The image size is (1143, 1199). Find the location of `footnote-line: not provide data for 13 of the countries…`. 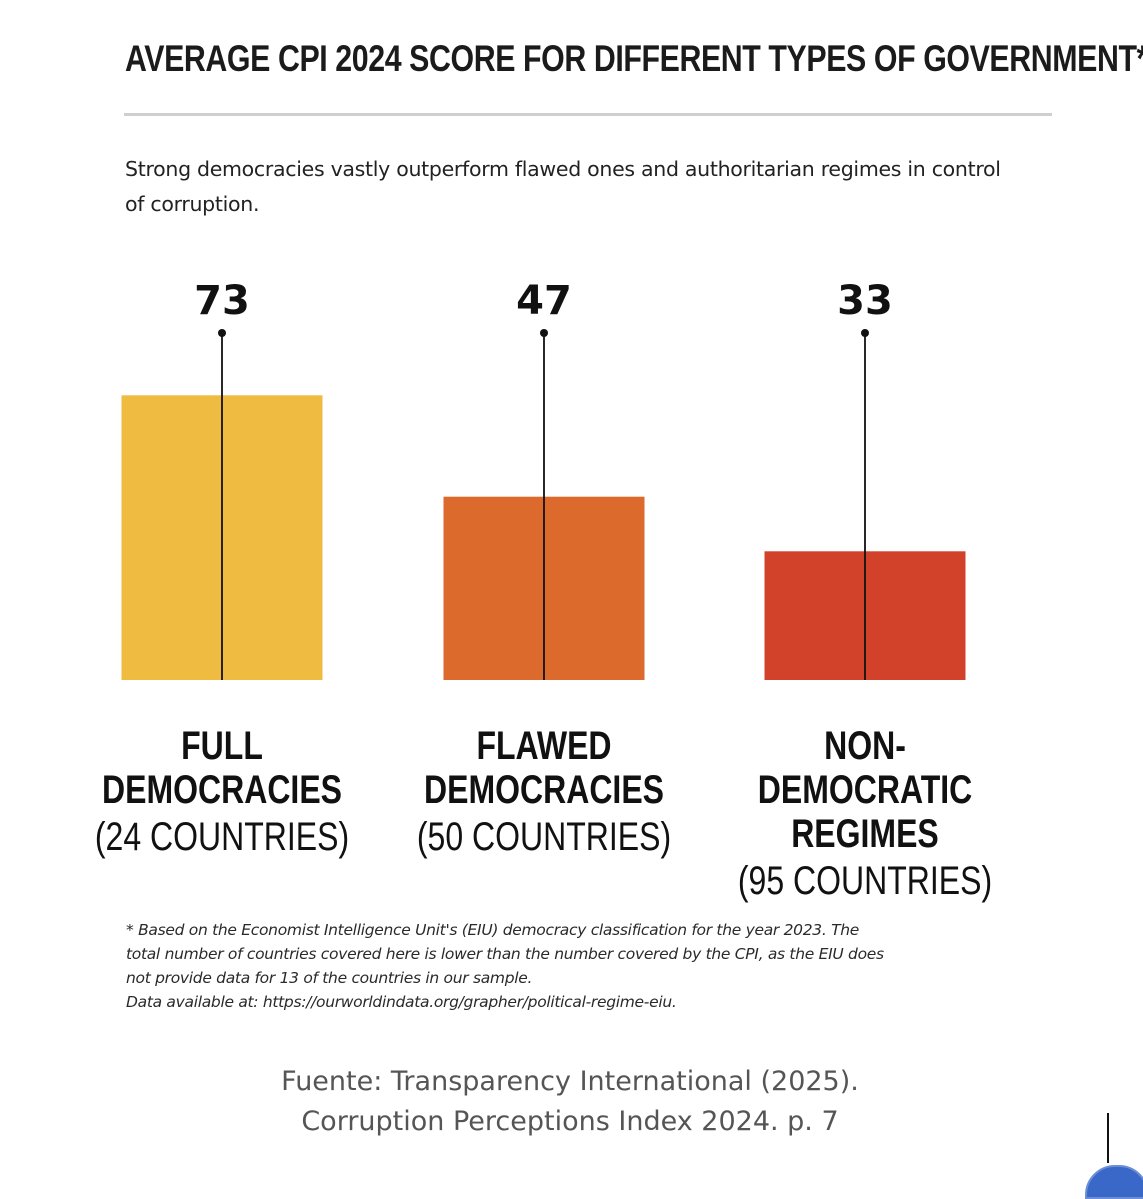

footnote-line: not provide data for 13 of the countries… is located at coordinates (329, 978).